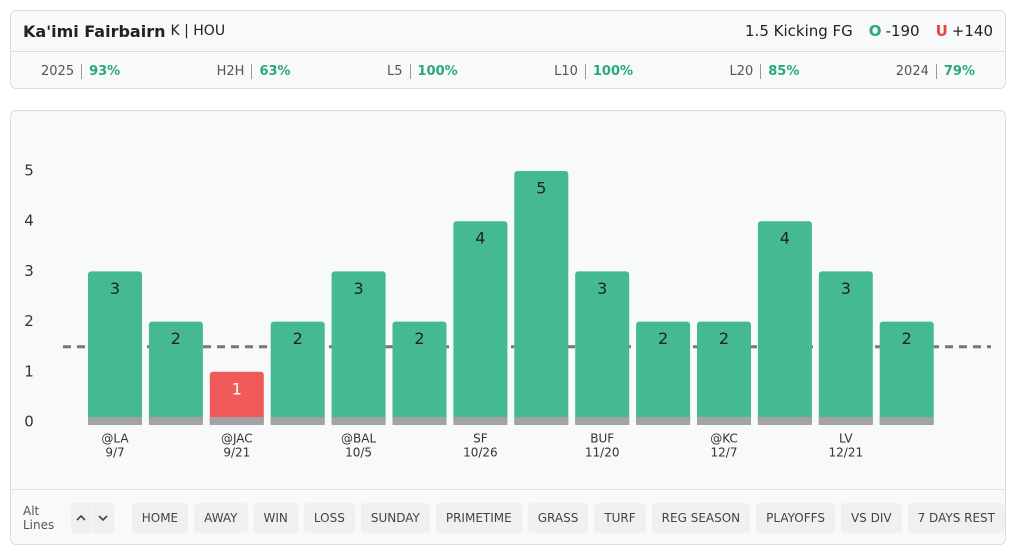  I want to click on x-tick-label: @KC, so click(724, 439).